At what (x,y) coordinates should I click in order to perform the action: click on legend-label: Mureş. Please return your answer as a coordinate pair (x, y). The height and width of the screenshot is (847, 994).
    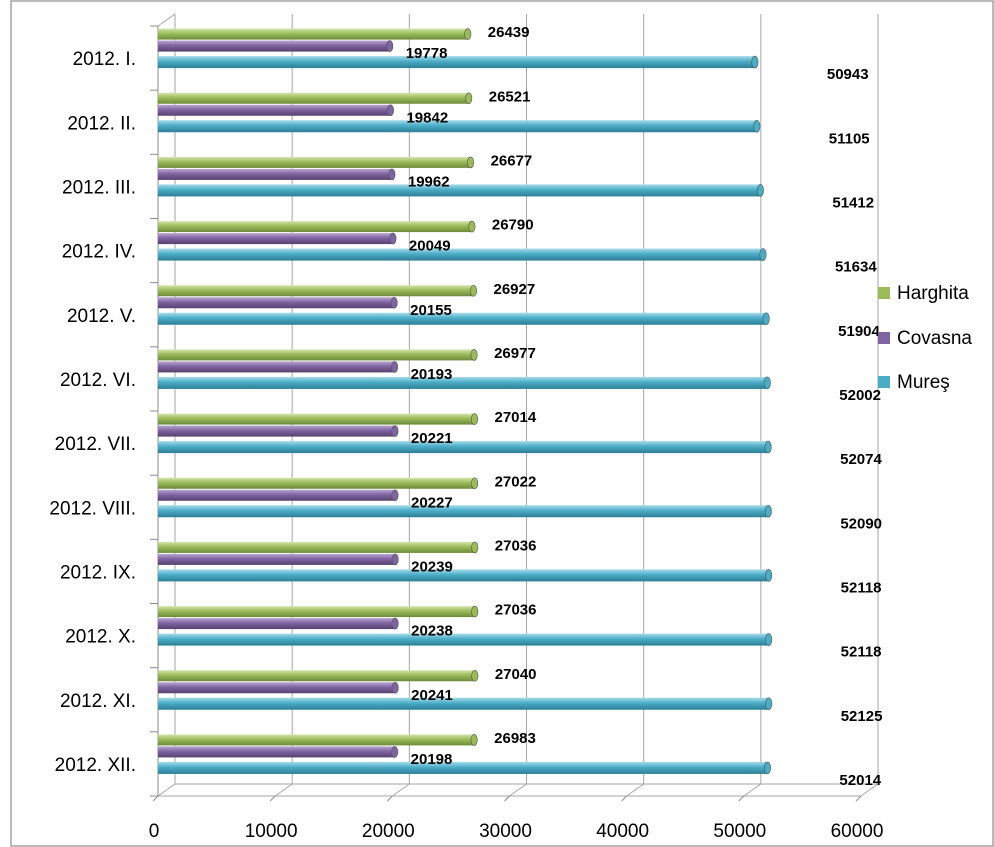
    Looking at the image, I should click on (923, 382).